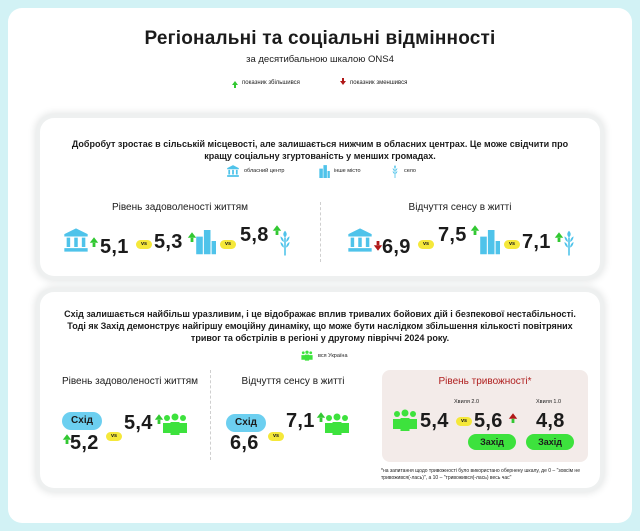 The image size is (640, 531). Describe the element at coordinates (168, 242) in the screenshot. I see `other-city-value: 5,3` at that location.